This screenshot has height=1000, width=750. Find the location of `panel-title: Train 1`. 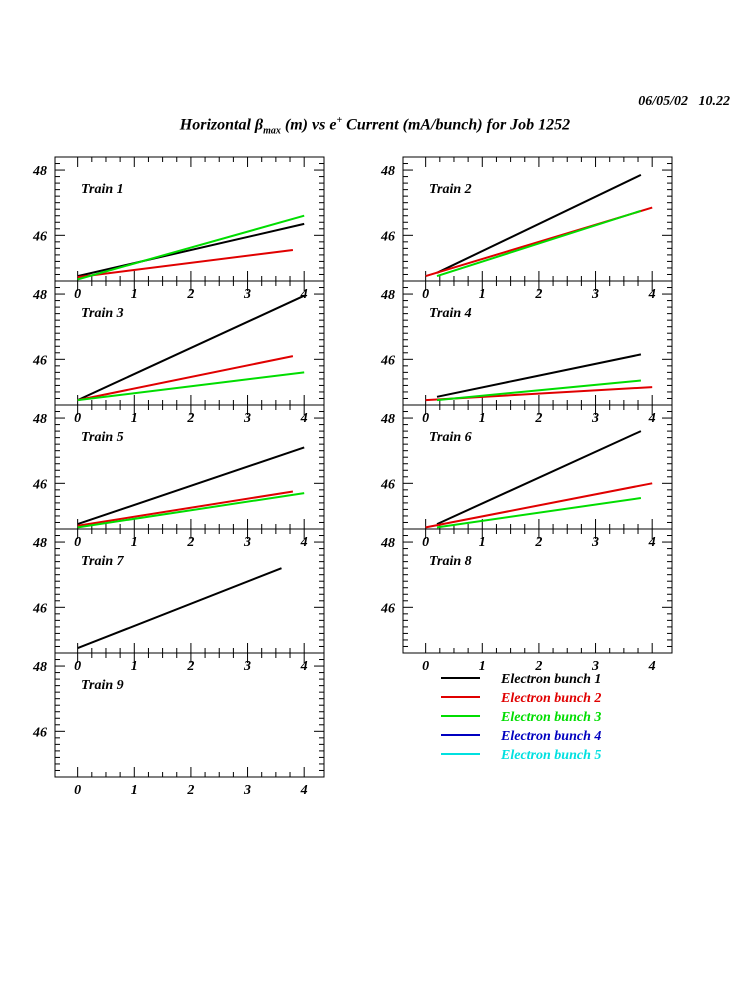

panel-title: Train 1 is located at coordinates (102, 189).